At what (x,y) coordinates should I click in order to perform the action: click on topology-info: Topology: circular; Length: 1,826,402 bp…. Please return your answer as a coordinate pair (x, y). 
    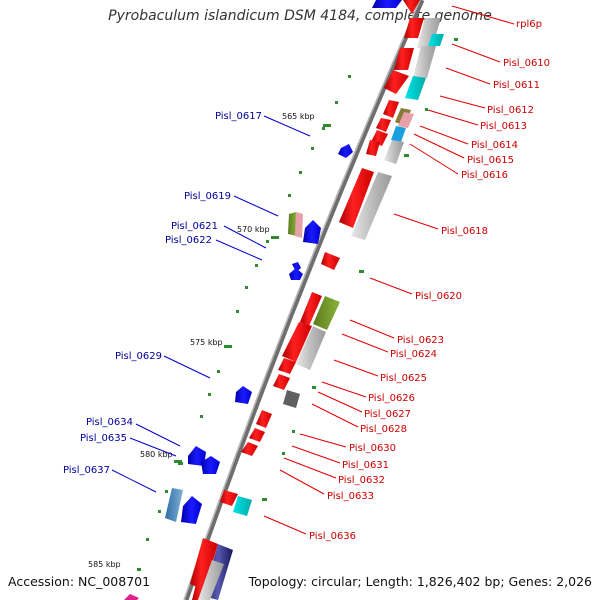
    Looking at the image, I should click on (420, 581).